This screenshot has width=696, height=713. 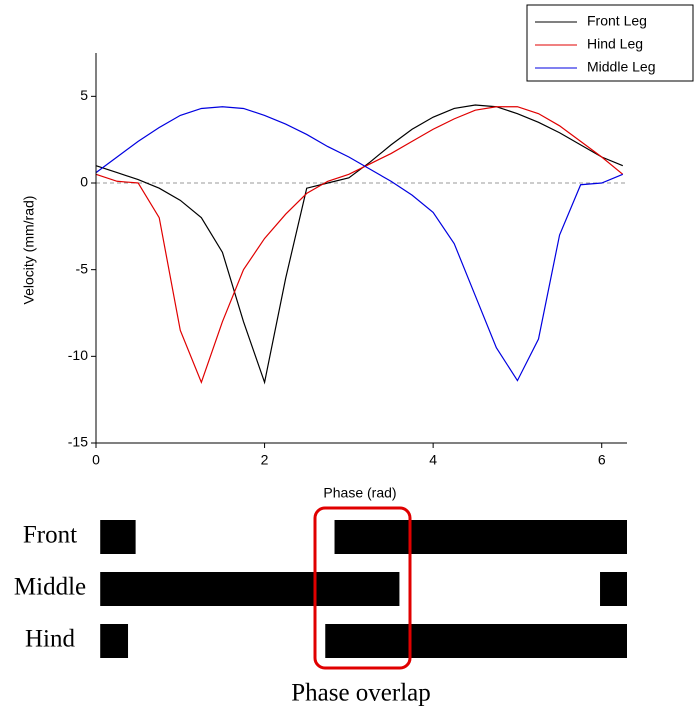 I want to click on legend-label: Front Leg, so click(x=617, y=21).